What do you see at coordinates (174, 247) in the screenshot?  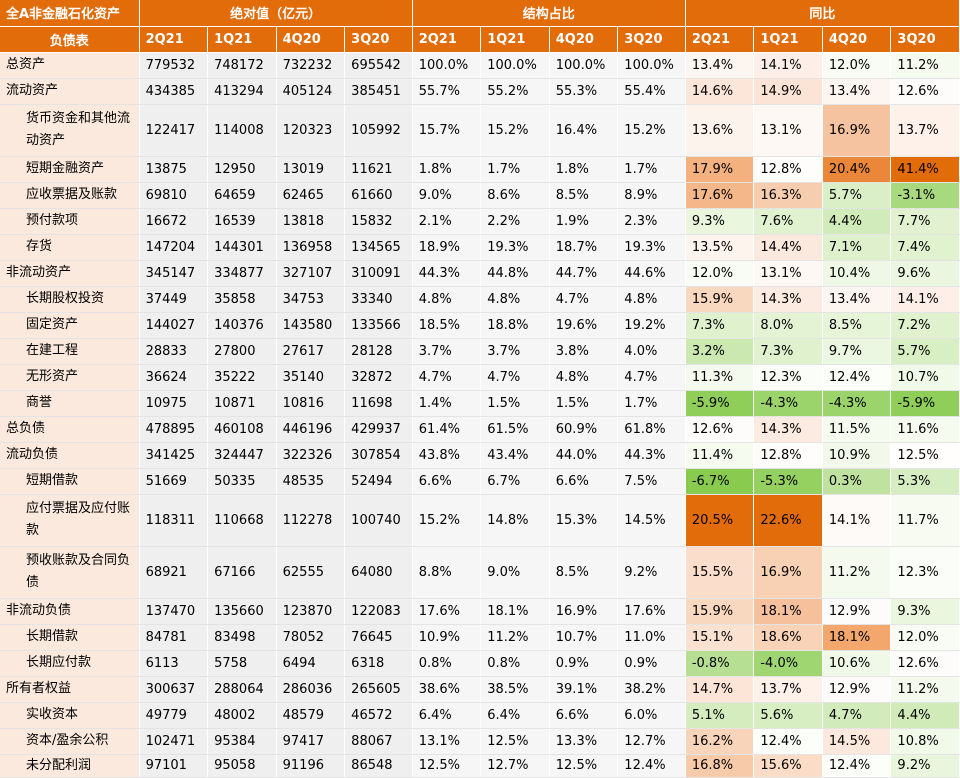 I see `absolute-value-cell: 147204` at bounding box center [174, 247].